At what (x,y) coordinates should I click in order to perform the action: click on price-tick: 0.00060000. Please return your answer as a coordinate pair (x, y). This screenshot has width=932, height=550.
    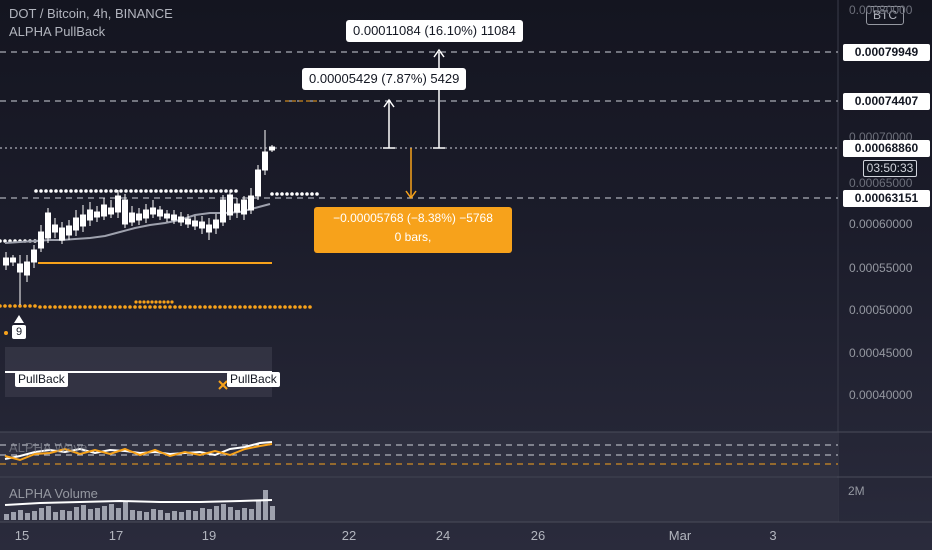
    Looking at the image, I should click on (881, 224).